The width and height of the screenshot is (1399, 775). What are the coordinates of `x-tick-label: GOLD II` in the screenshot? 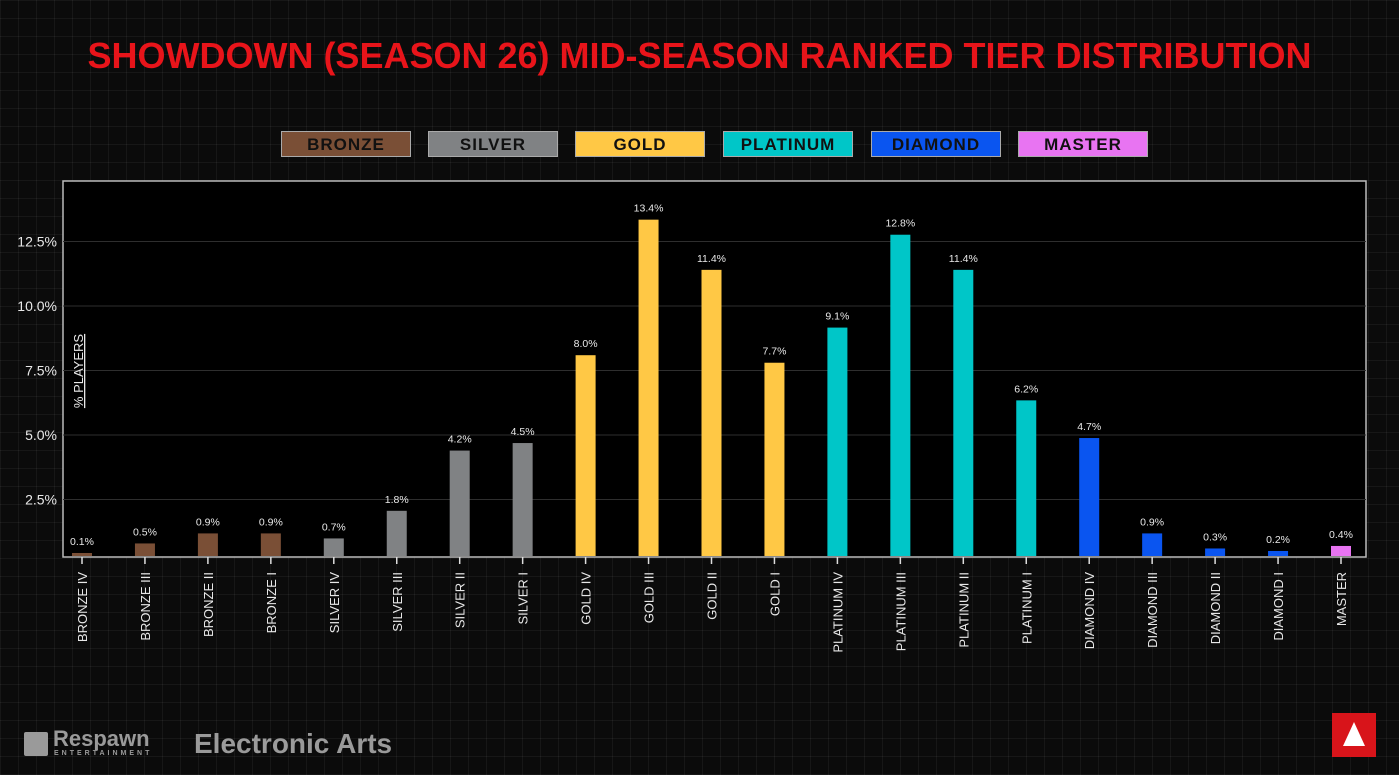 It's located at (712, 596).